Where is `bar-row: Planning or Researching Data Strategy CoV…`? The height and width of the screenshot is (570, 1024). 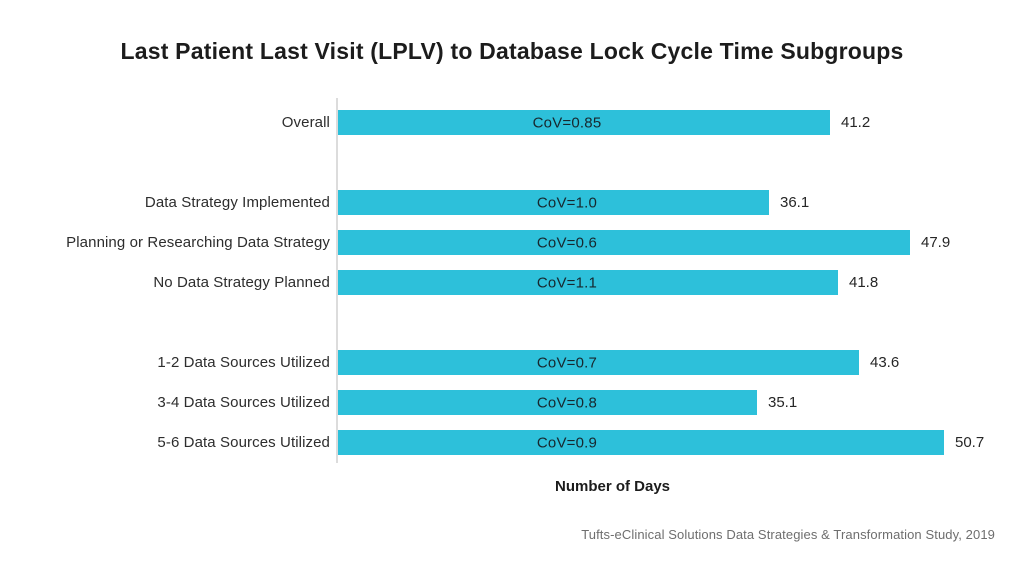 bar-row: Planning or Researching Data Strategy CoV… is located at coordinates (512, 242).